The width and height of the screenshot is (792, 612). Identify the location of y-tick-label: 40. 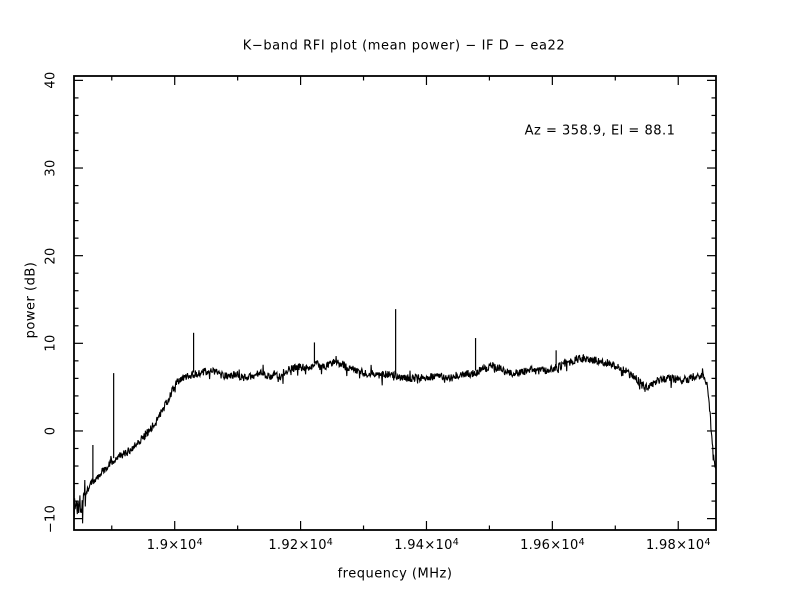
(51, 80).